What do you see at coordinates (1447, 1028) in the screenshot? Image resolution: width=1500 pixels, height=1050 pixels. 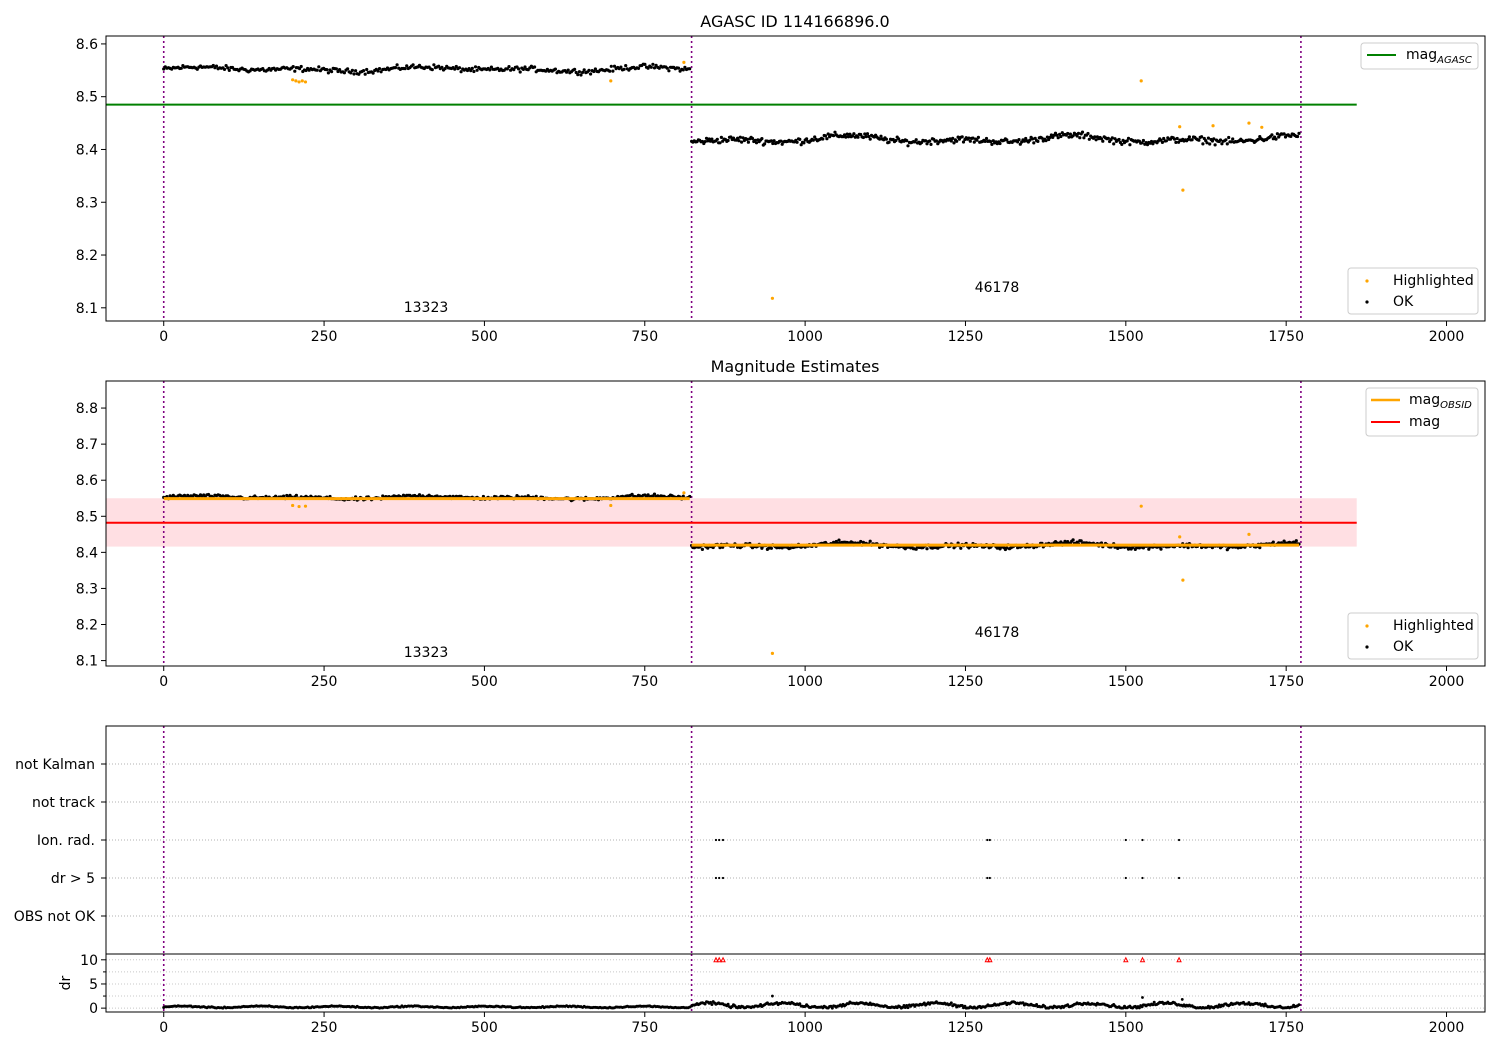 I see `dr-xtick-label: 2000` at bounding box center [1447, 1028].